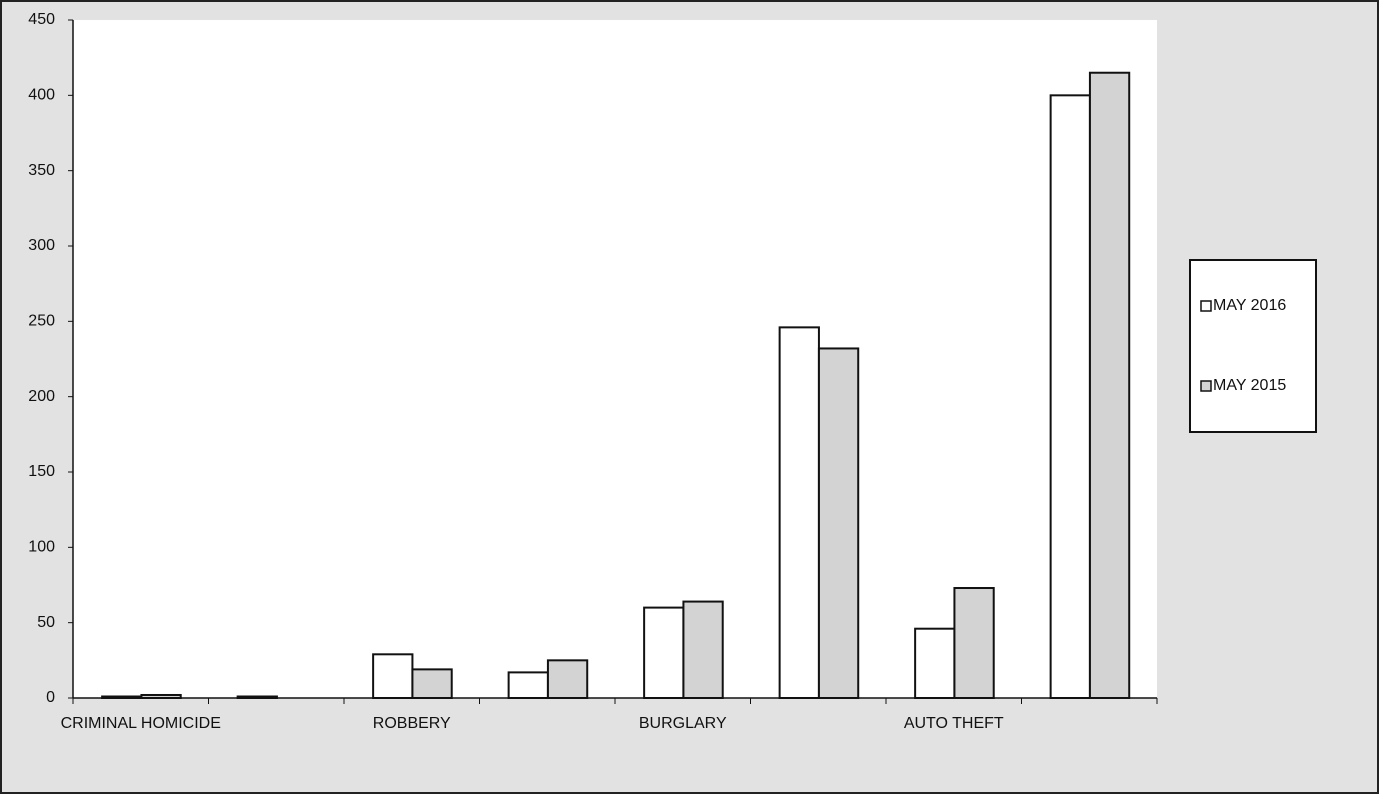 The width and height of the screenshot is (1379, 794). What do you see at coordinates (46, 622) in the screenshot?
I see `y-tick-label: 50` at bounding box center [46, 622].